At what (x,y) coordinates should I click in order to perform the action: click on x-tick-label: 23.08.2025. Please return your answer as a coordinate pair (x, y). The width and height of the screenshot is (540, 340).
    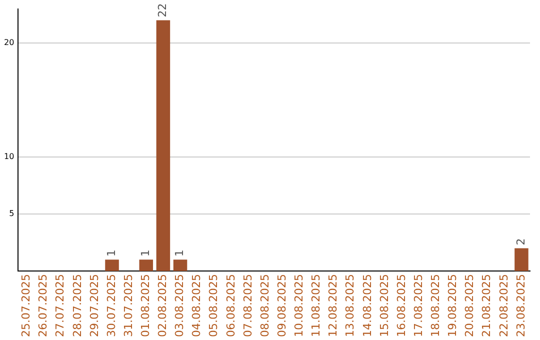
    Looking at the image, I should click on (521, 306).